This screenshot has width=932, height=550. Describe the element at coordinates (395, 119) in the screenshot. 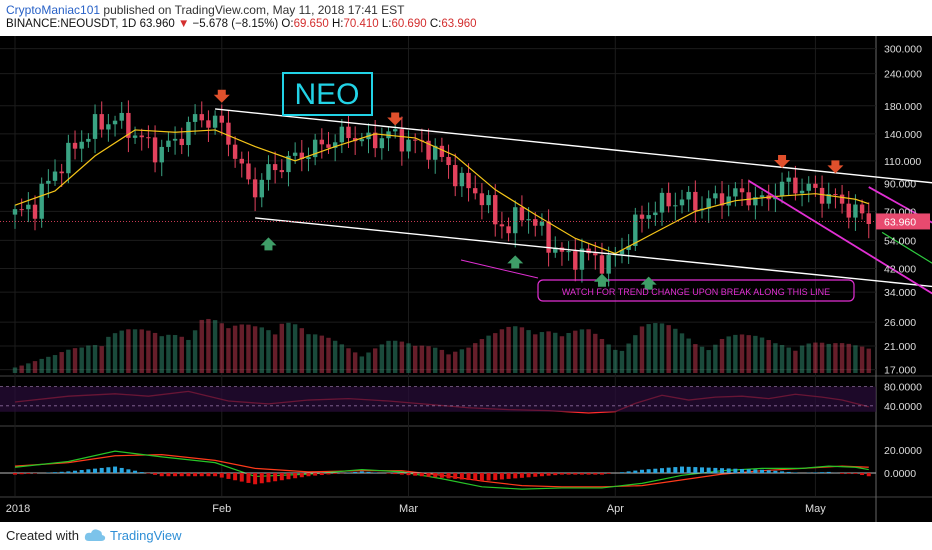

I see `arrow-down-icon` at that location.